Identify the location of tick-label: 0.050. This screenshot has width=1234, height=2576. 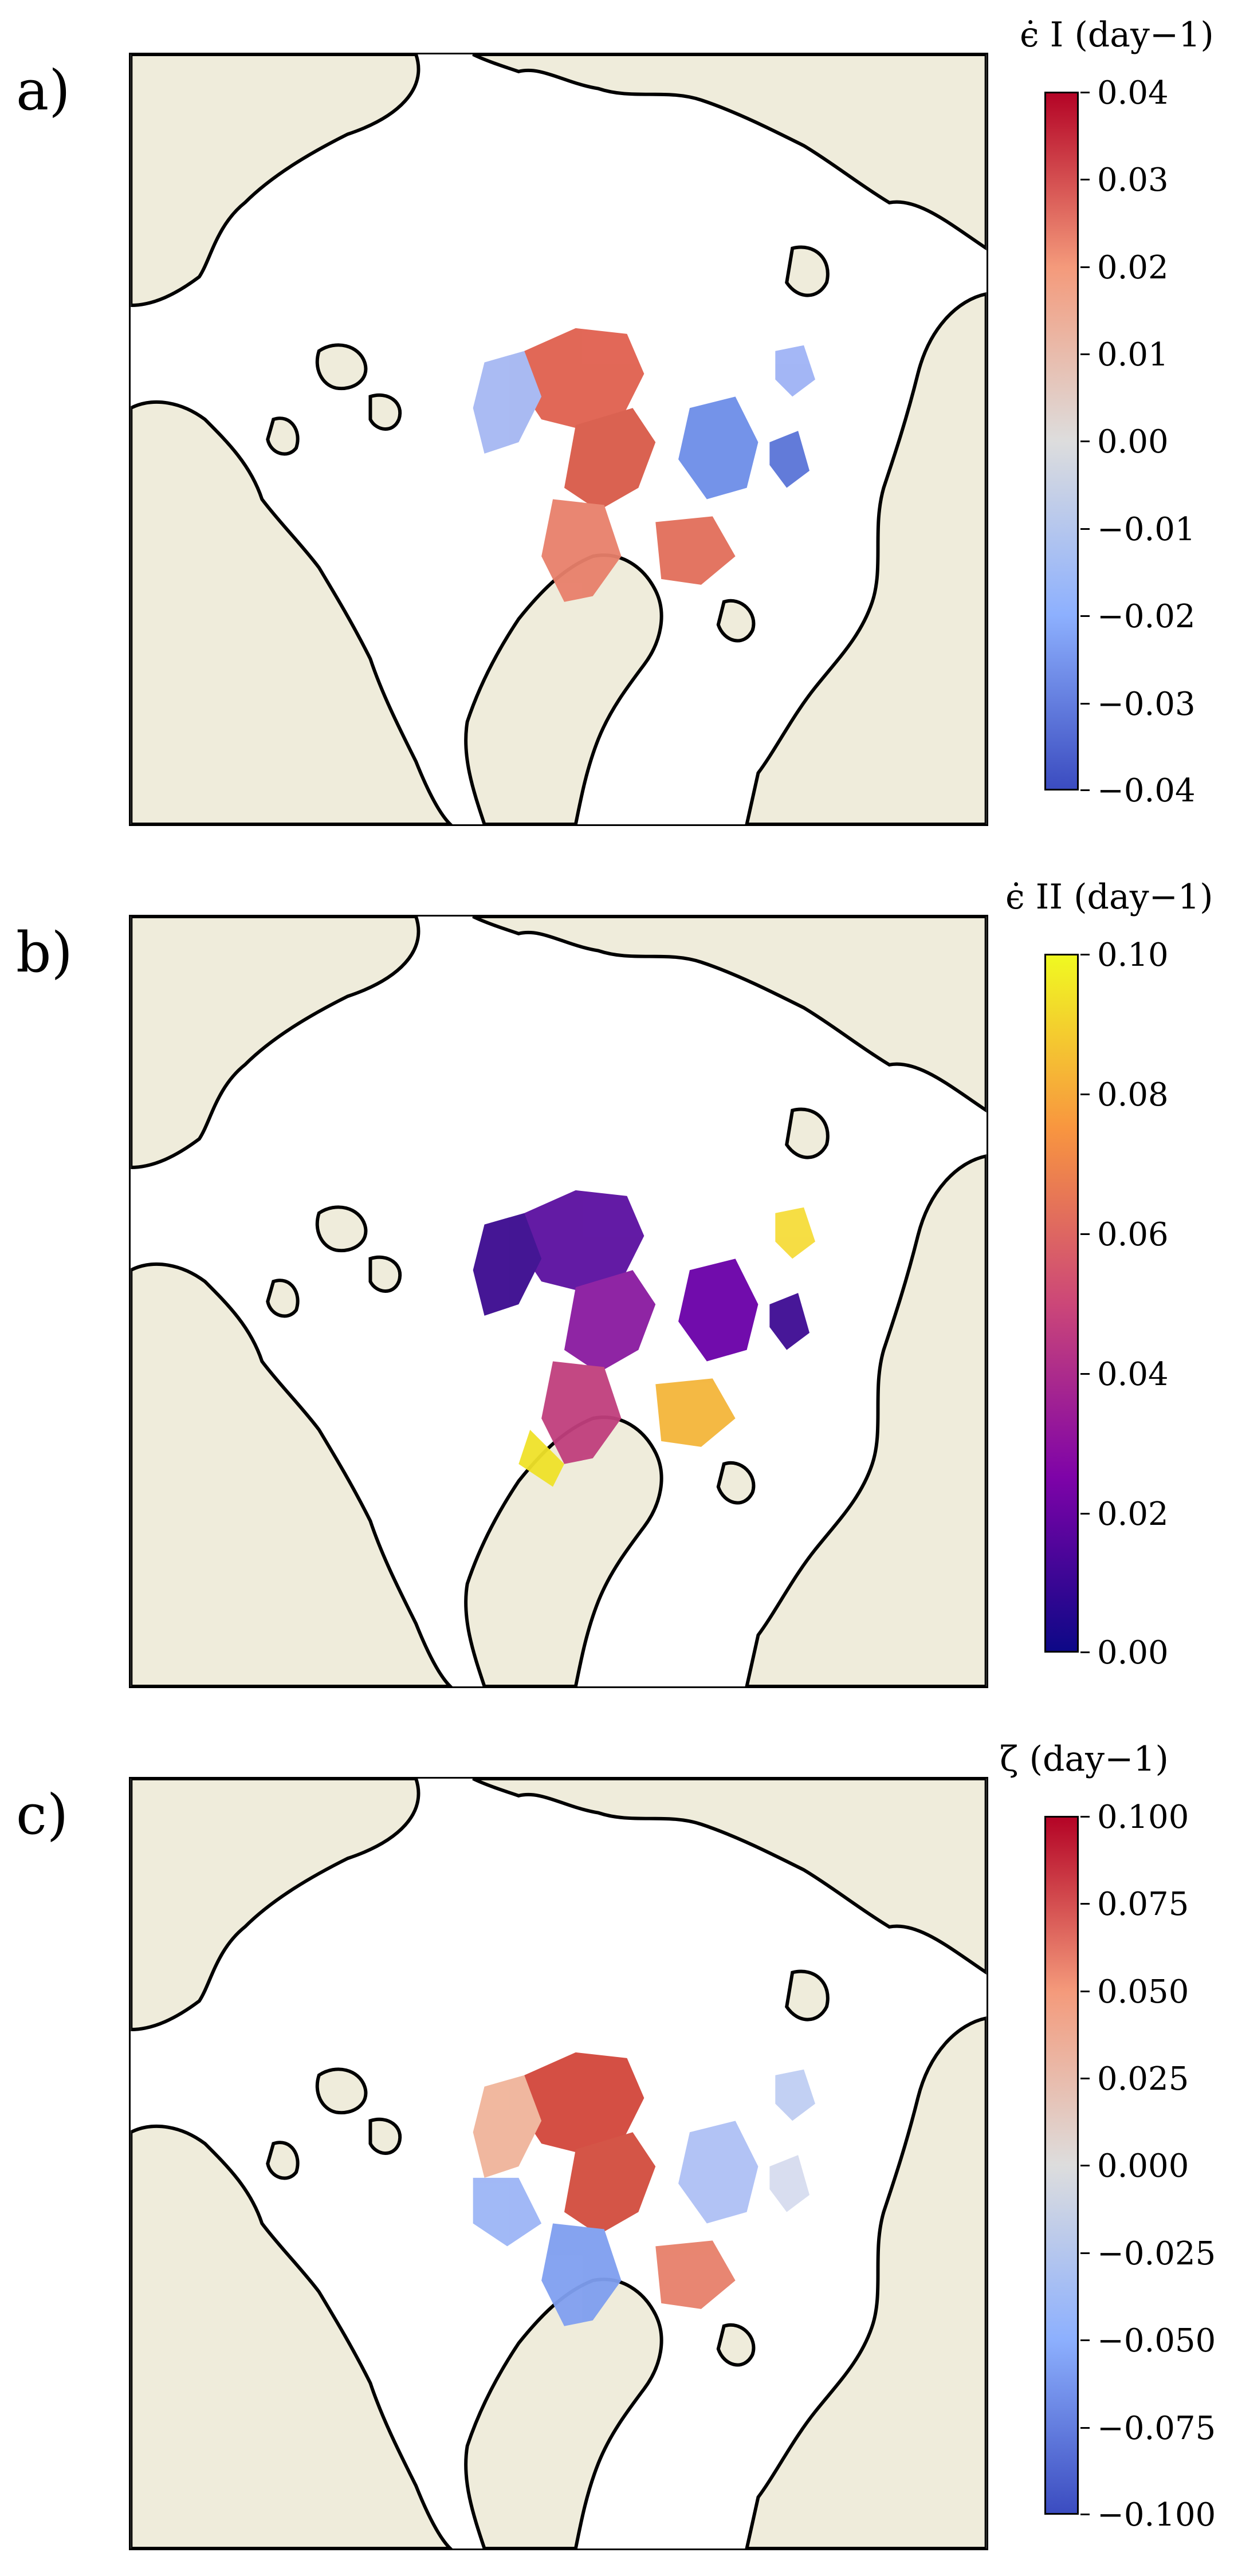
(1143, 1992).